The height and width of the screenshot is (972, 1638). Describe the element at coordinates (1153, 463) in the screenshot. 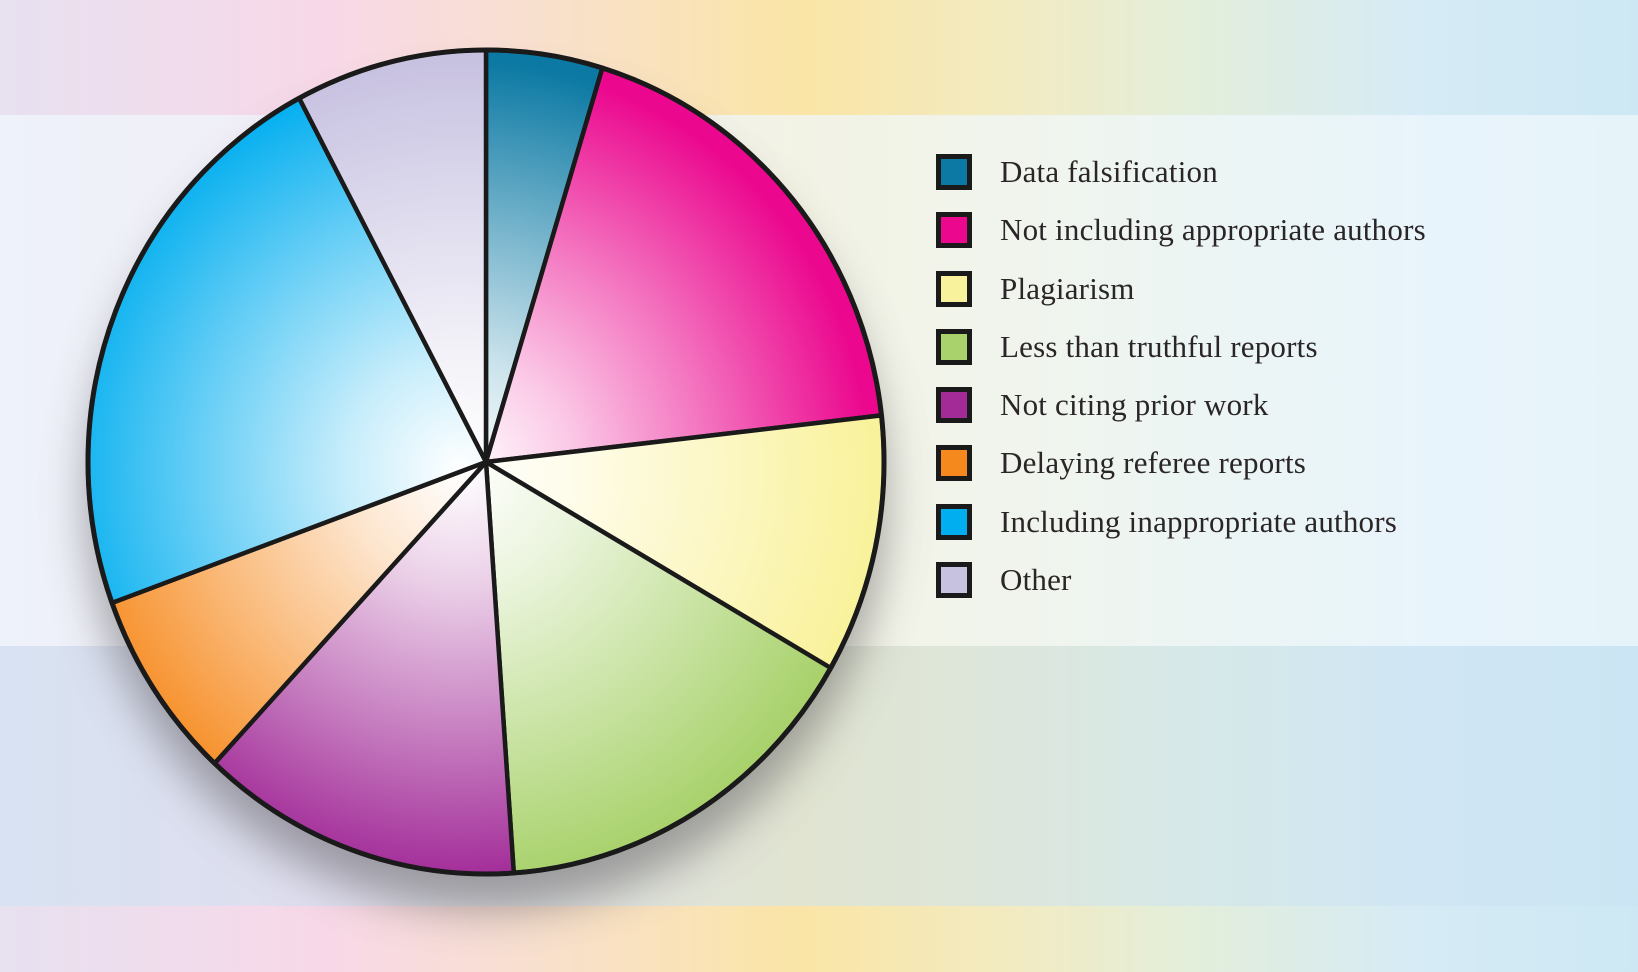

I see `legend-label: Delaying referee reports` at that location.